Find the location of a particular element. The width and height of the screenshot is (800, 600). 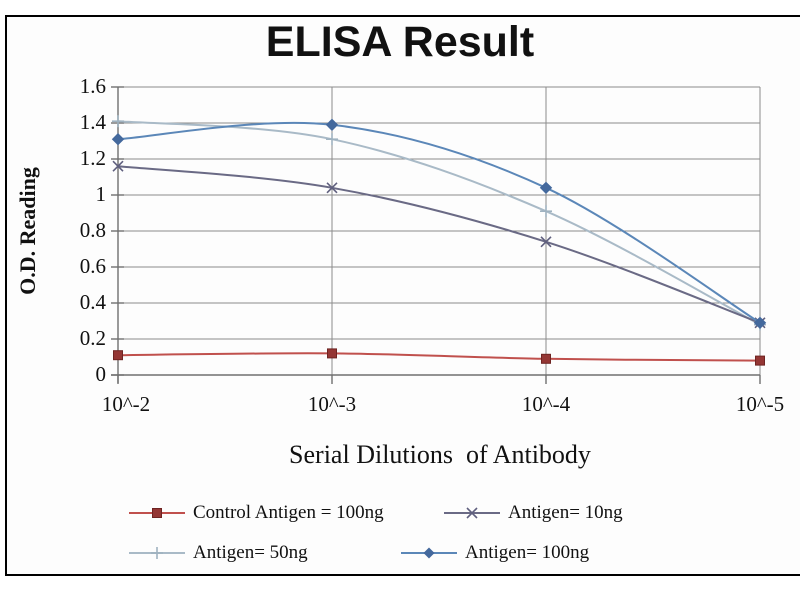

x-tick-label: 10^-3 is located at coordinates (332, 404).